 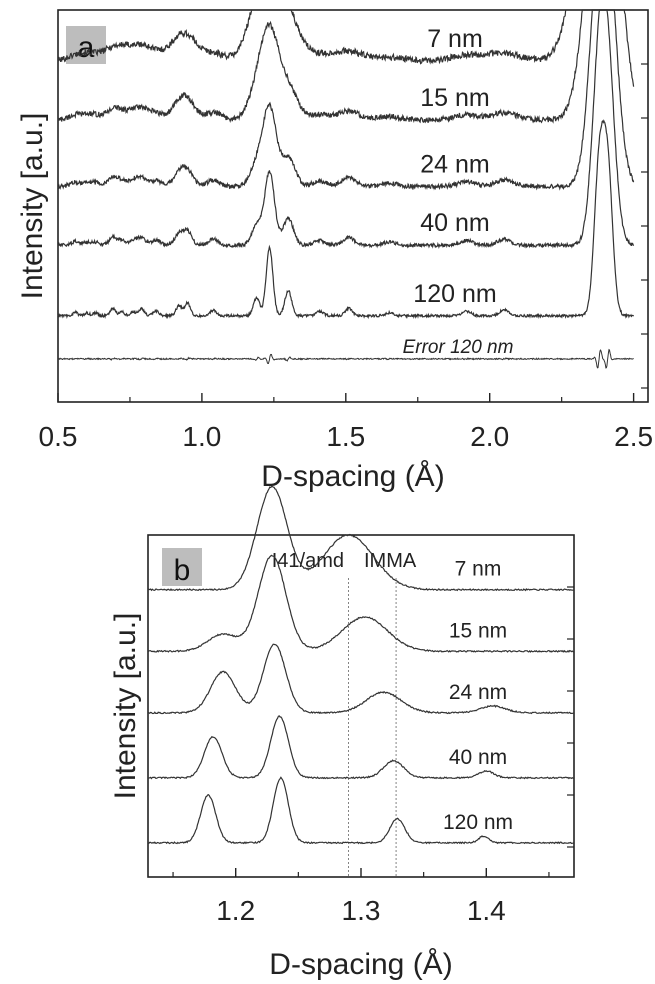 I want to click on panel-b-letter: b, so click(x=182, y=570).